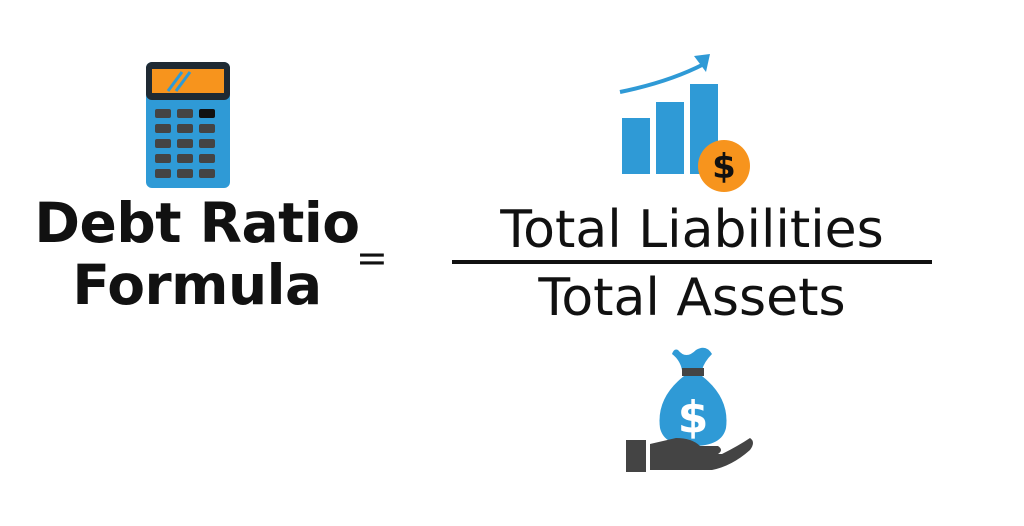 This screenshot has width=1024, height=526. I want to click on denominator-total-assets: Total Assets, so click(692, 298).